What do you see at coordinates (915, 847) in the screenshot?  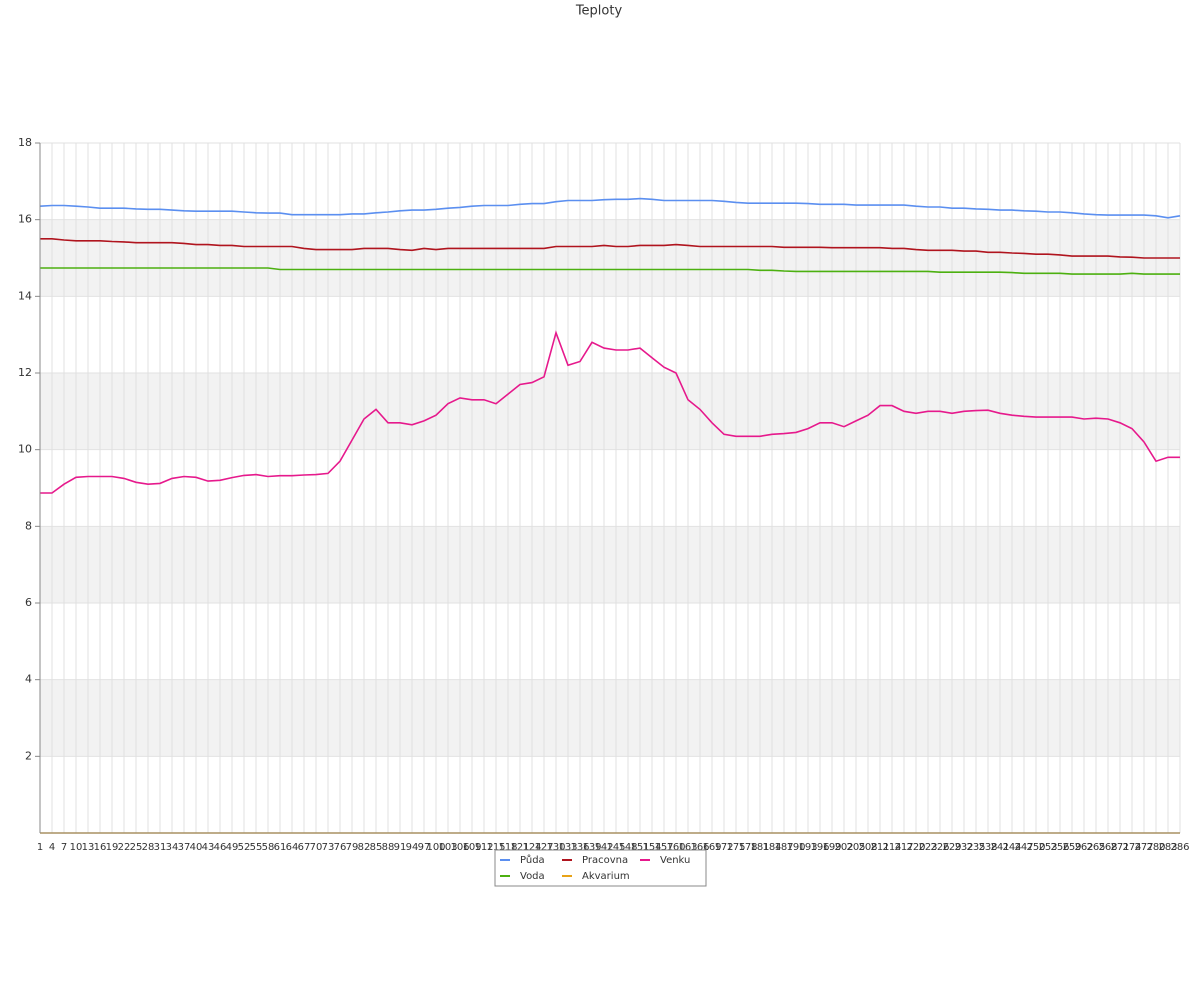 I see `x-tick-label: 220` at bounding box center [915, 847].